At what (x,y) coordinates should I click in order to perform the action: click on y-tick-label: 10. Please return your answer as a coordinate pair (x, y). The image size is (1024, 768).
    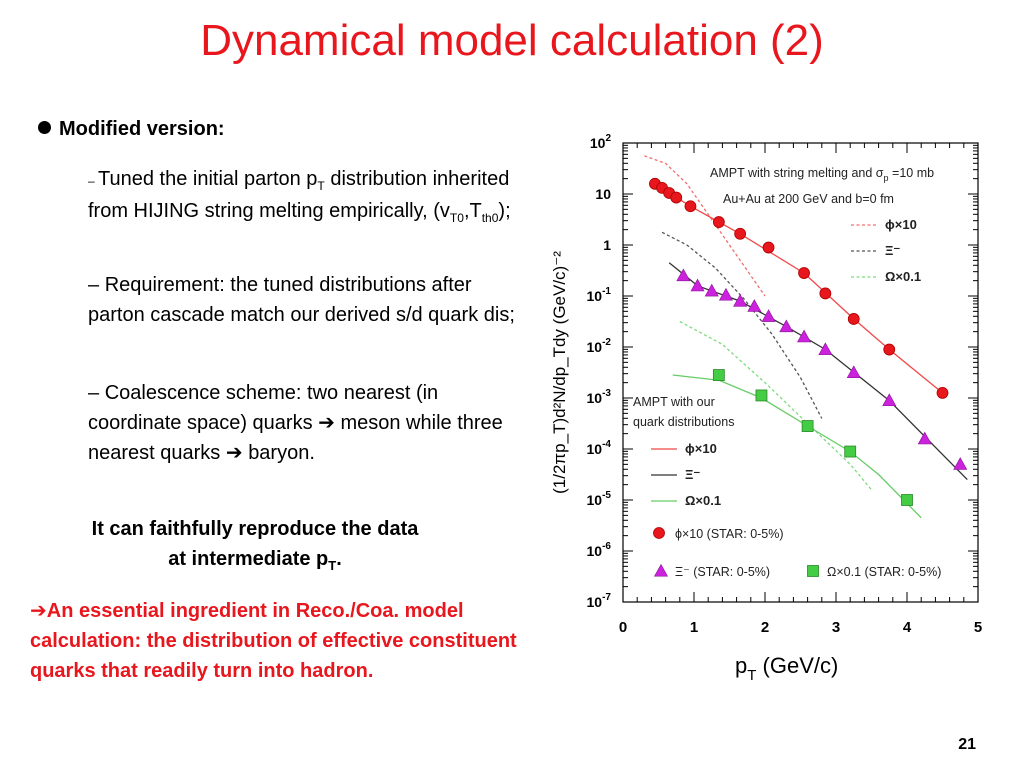
    Looking at the image, I should click on (603, 194).